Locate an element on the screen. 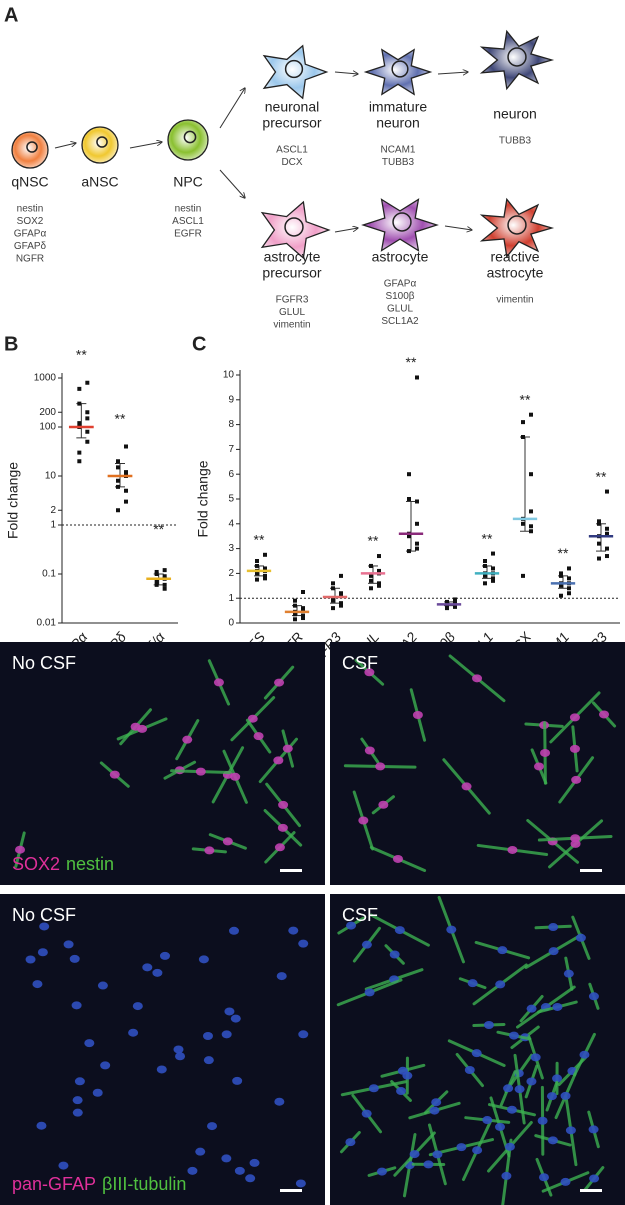  condition-label: CSF is located at coordinates (360, 663).